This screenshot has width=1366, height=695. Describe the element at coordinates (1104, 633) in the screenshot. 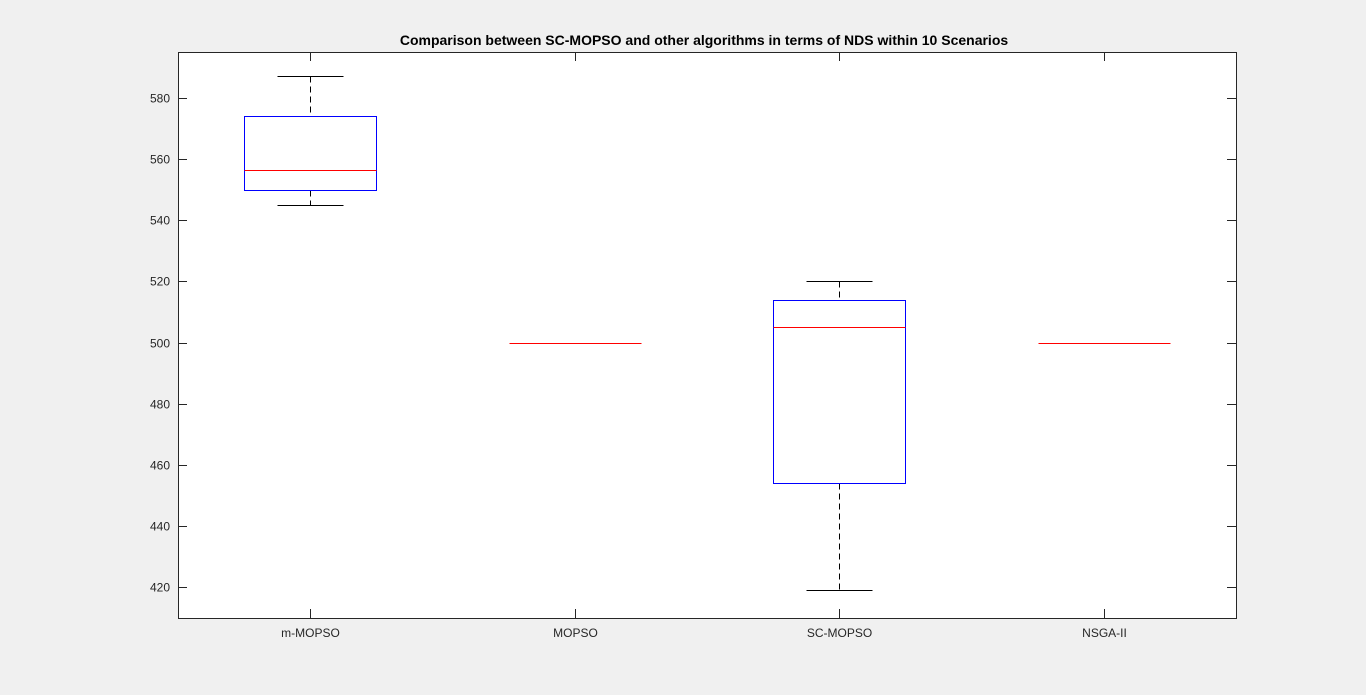

I see `x-tick-label: NSGA-II` at that location.